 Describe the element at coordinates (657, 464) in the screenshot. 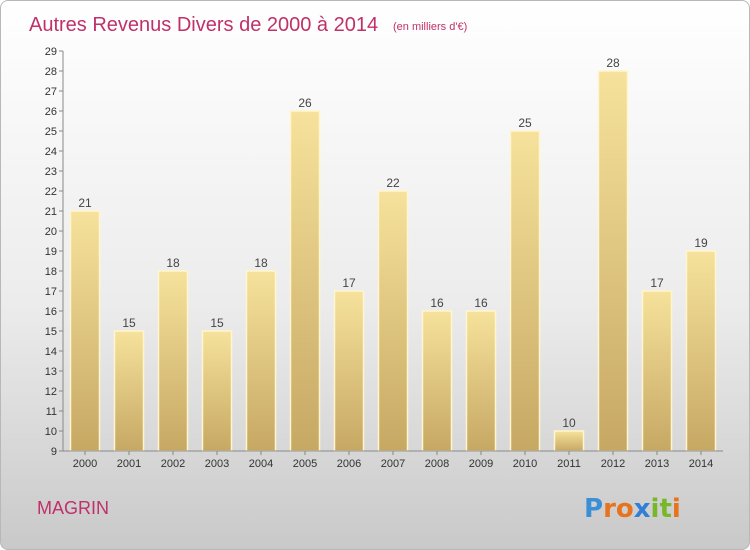

I see `x-tick-label-2013: 2013` at that location.